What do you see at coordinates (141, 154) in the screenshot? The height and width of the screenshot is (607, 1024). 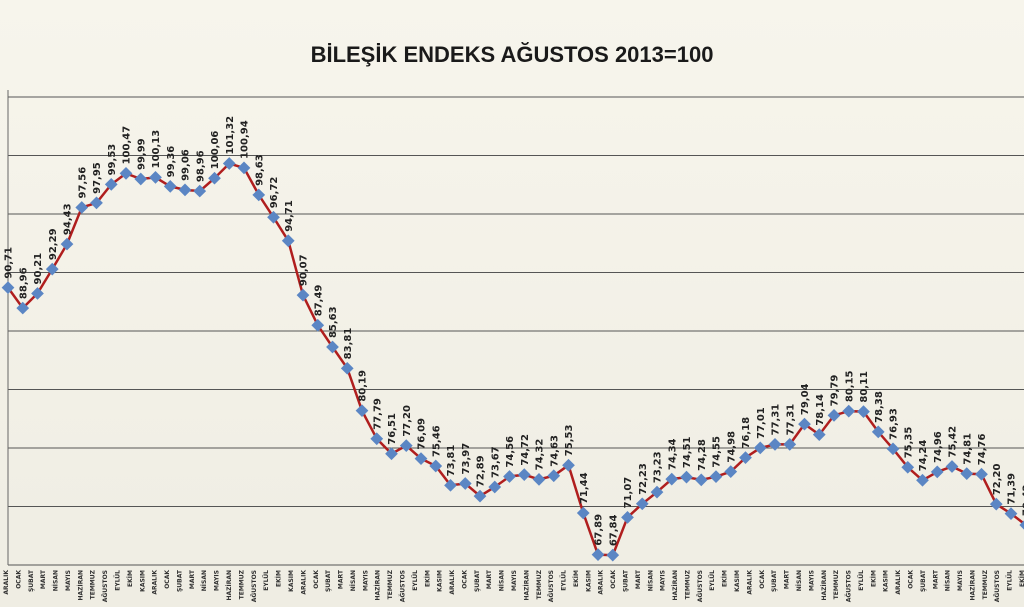 I see `data-label: 99,99` at bounding box center [141, 154].